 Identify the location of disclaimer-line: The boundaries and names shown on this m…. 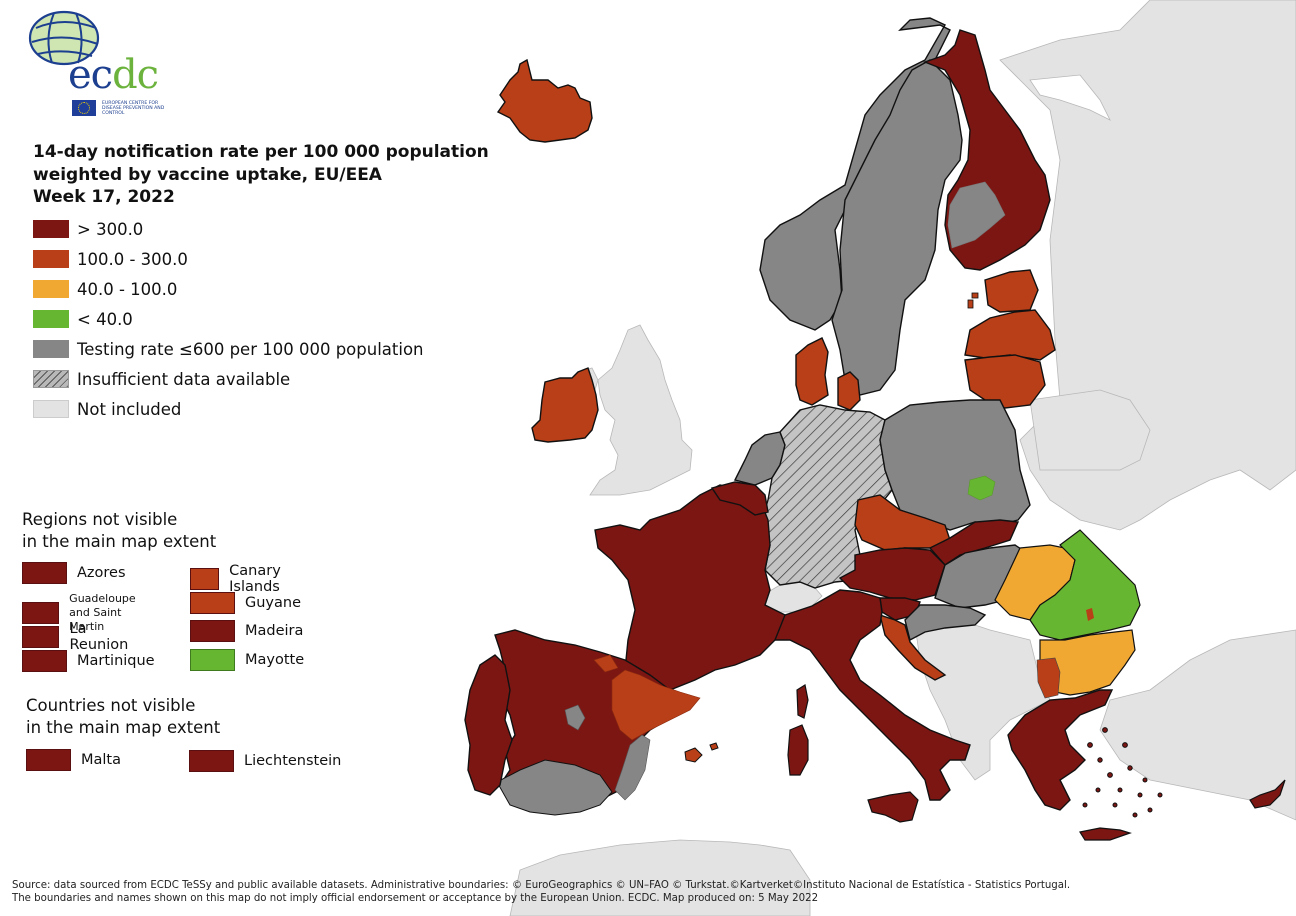
(415, 898).